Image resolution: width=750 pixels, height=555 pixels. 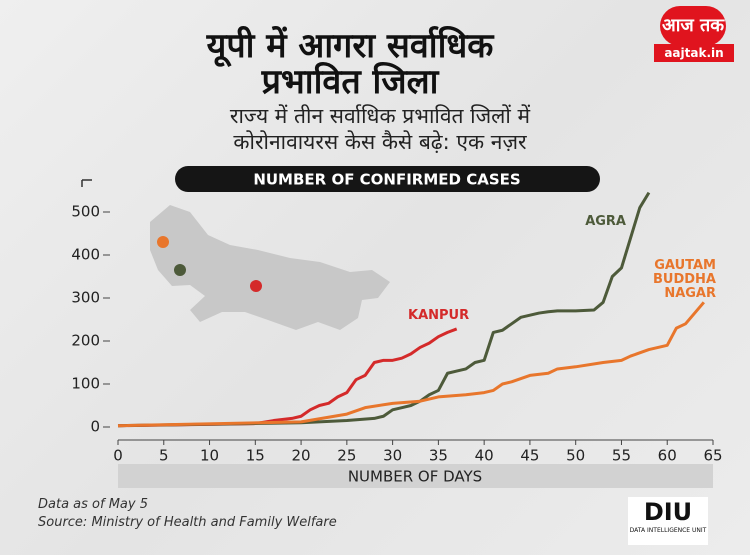 I want to click on diu-mark: DIU, so click(x=668, y=512).